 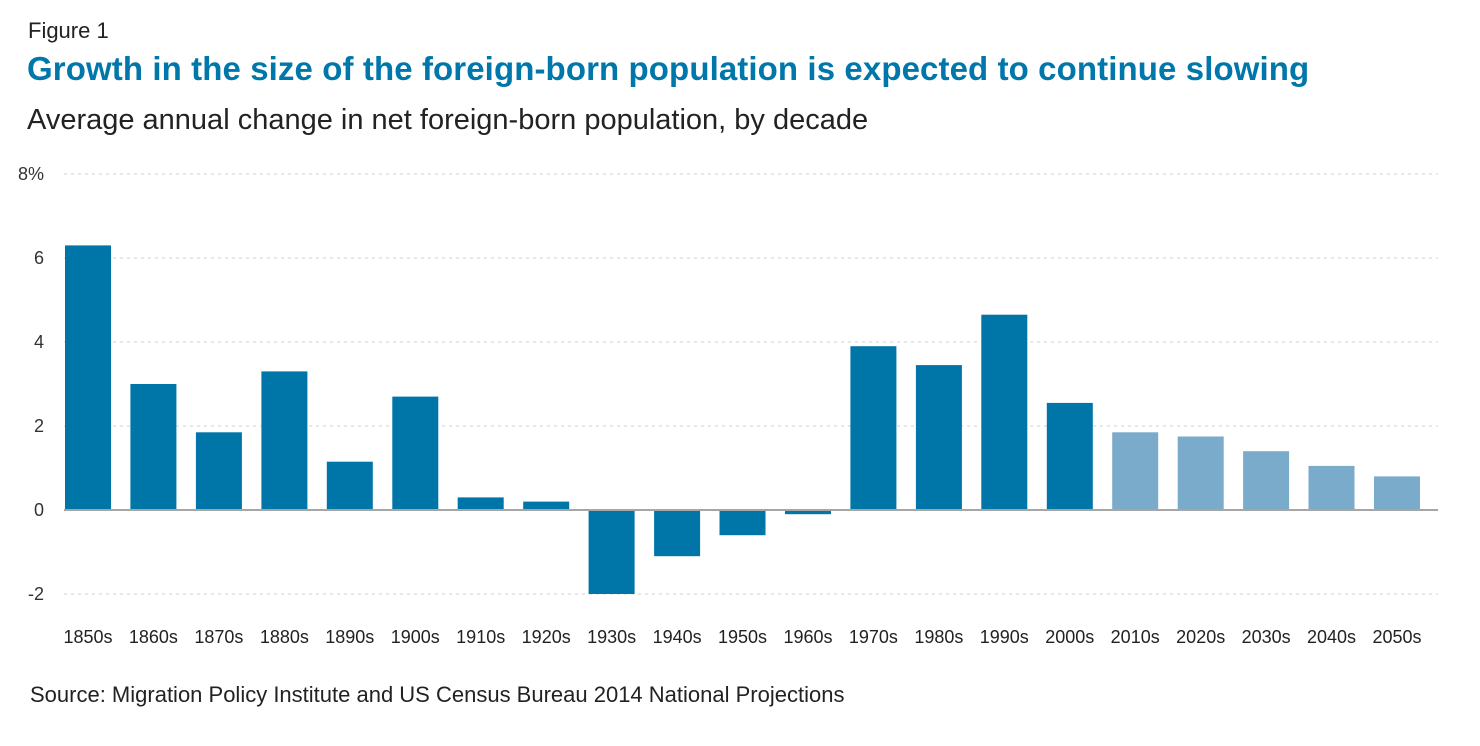 What do you see at coordinates (1004, 412) in the screenshot?
I see `bar-1990s` at bounding box center [1004, 412].